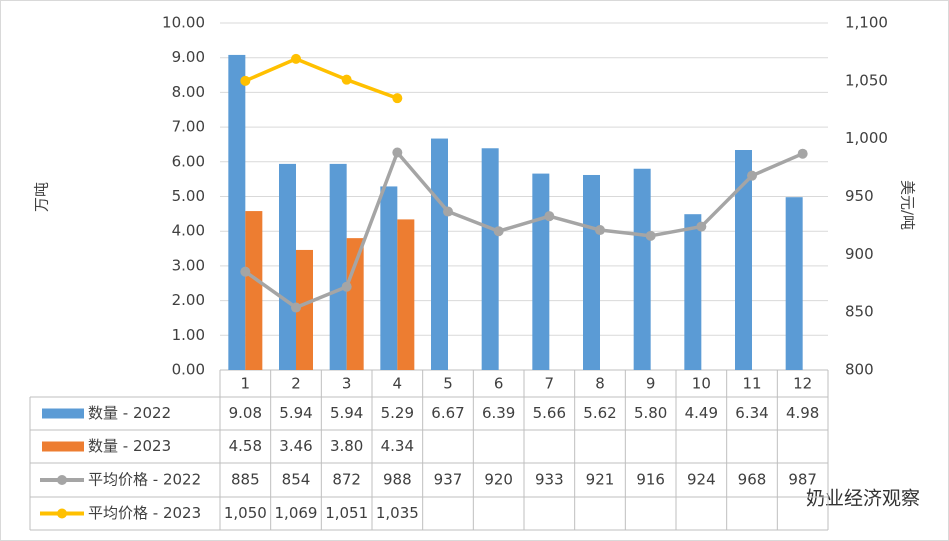 The height and width of the screenshot is (541, 949). Describe the element at coordinates (188, 265) in the screenshot. I see `y-tick-label: 3.00` at that location.